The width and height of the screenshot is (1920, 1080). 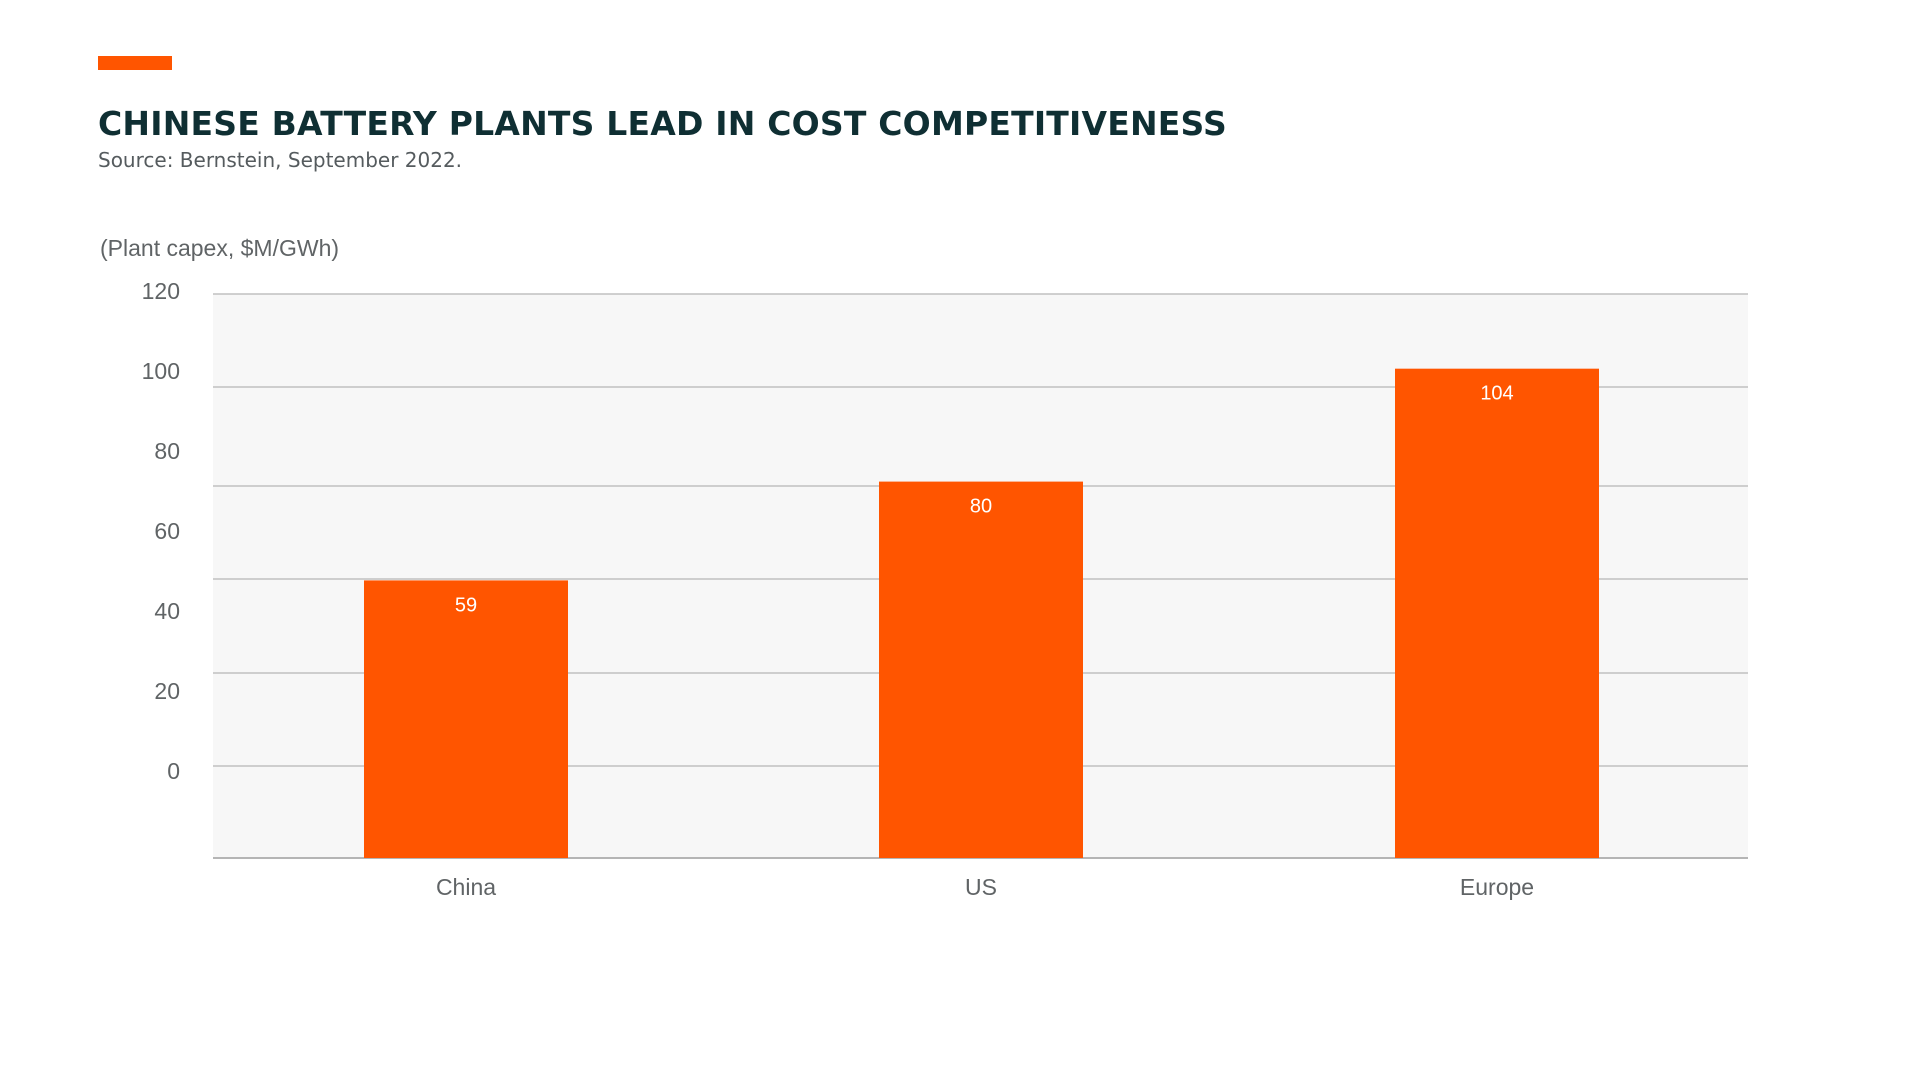 I want to click on accent-bar, so click(x=135, y=63).